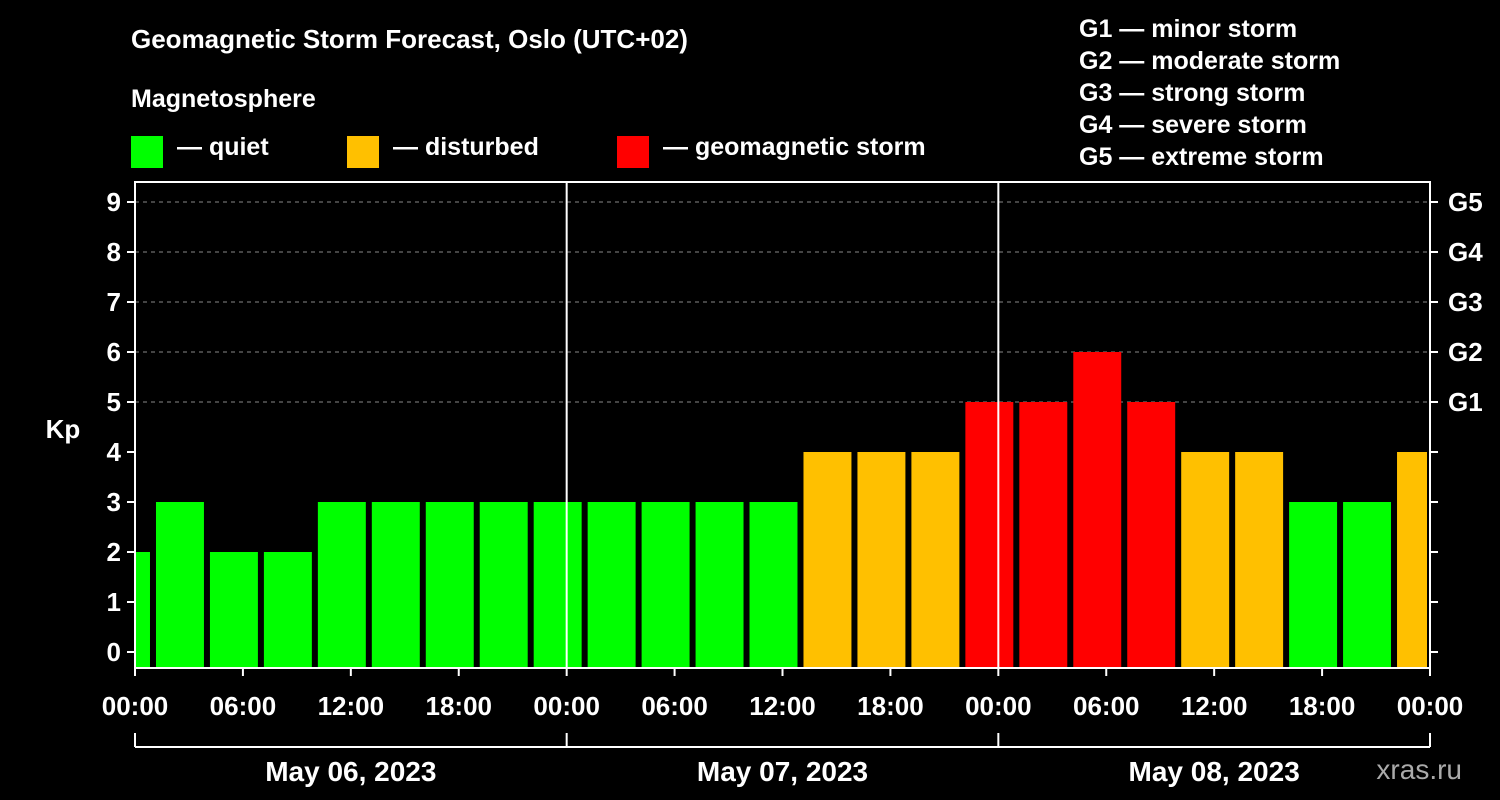  I want to click on legend-label-quiet: — quiet, so click(223, 147).